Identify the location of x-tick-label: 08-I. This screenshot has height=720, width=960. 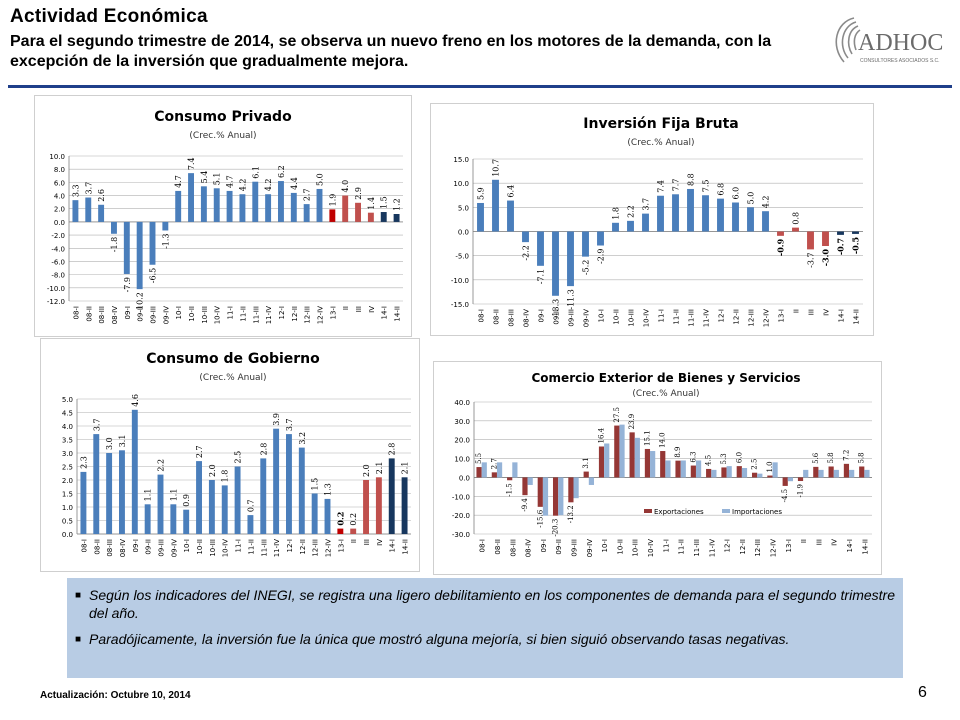
(483, 546).